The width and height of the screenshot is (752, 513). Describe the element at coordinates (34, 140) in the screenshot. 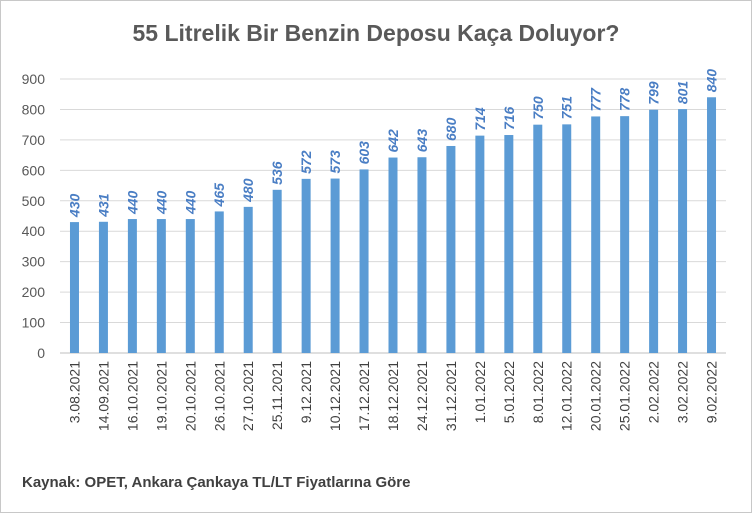

I see `y-tick-label: 700` at that location.